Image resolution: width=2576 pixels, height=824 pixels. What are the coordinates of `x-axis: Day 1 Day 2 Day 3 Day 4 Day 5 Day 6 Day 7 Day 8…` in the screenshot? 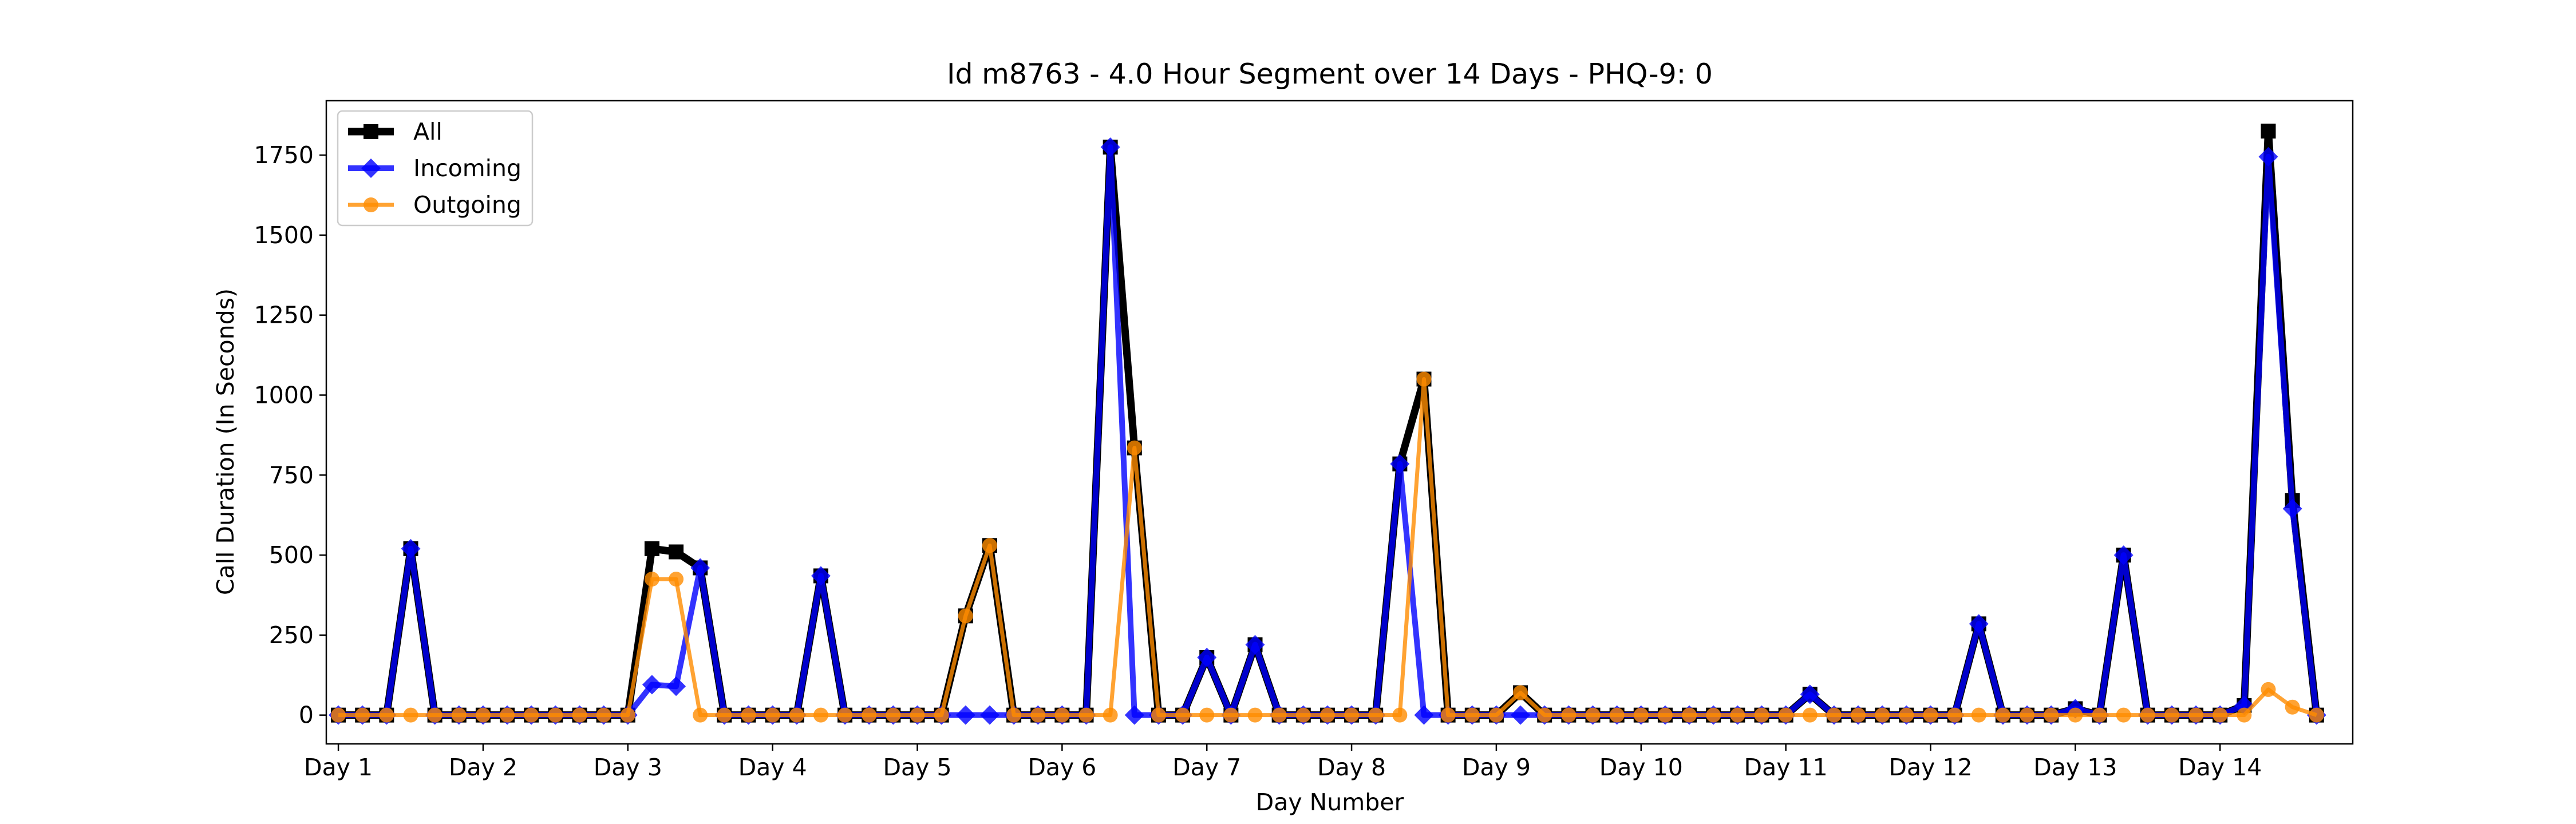 It's located at (1283, 762).